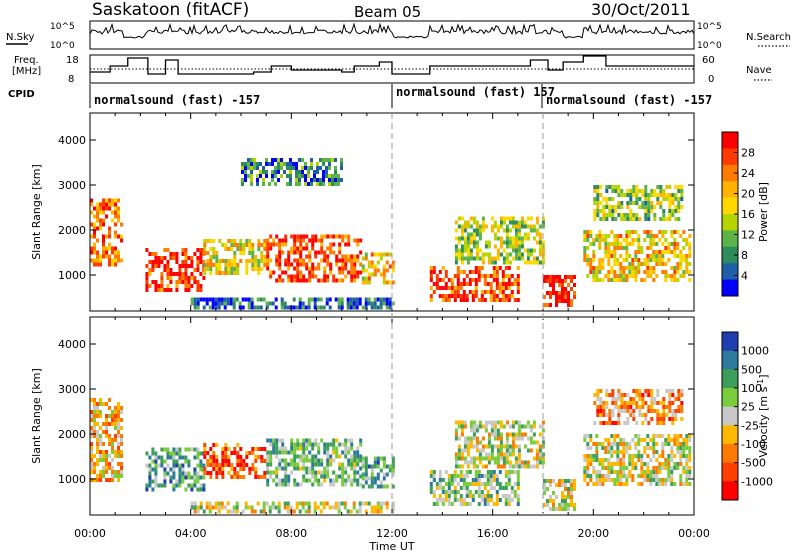 The height and width of the screenshot is (554, 800). What do you see at coordinates (392, 30) in the screenshot?
I see `nsky-trace` at bounding box center [392, 30].